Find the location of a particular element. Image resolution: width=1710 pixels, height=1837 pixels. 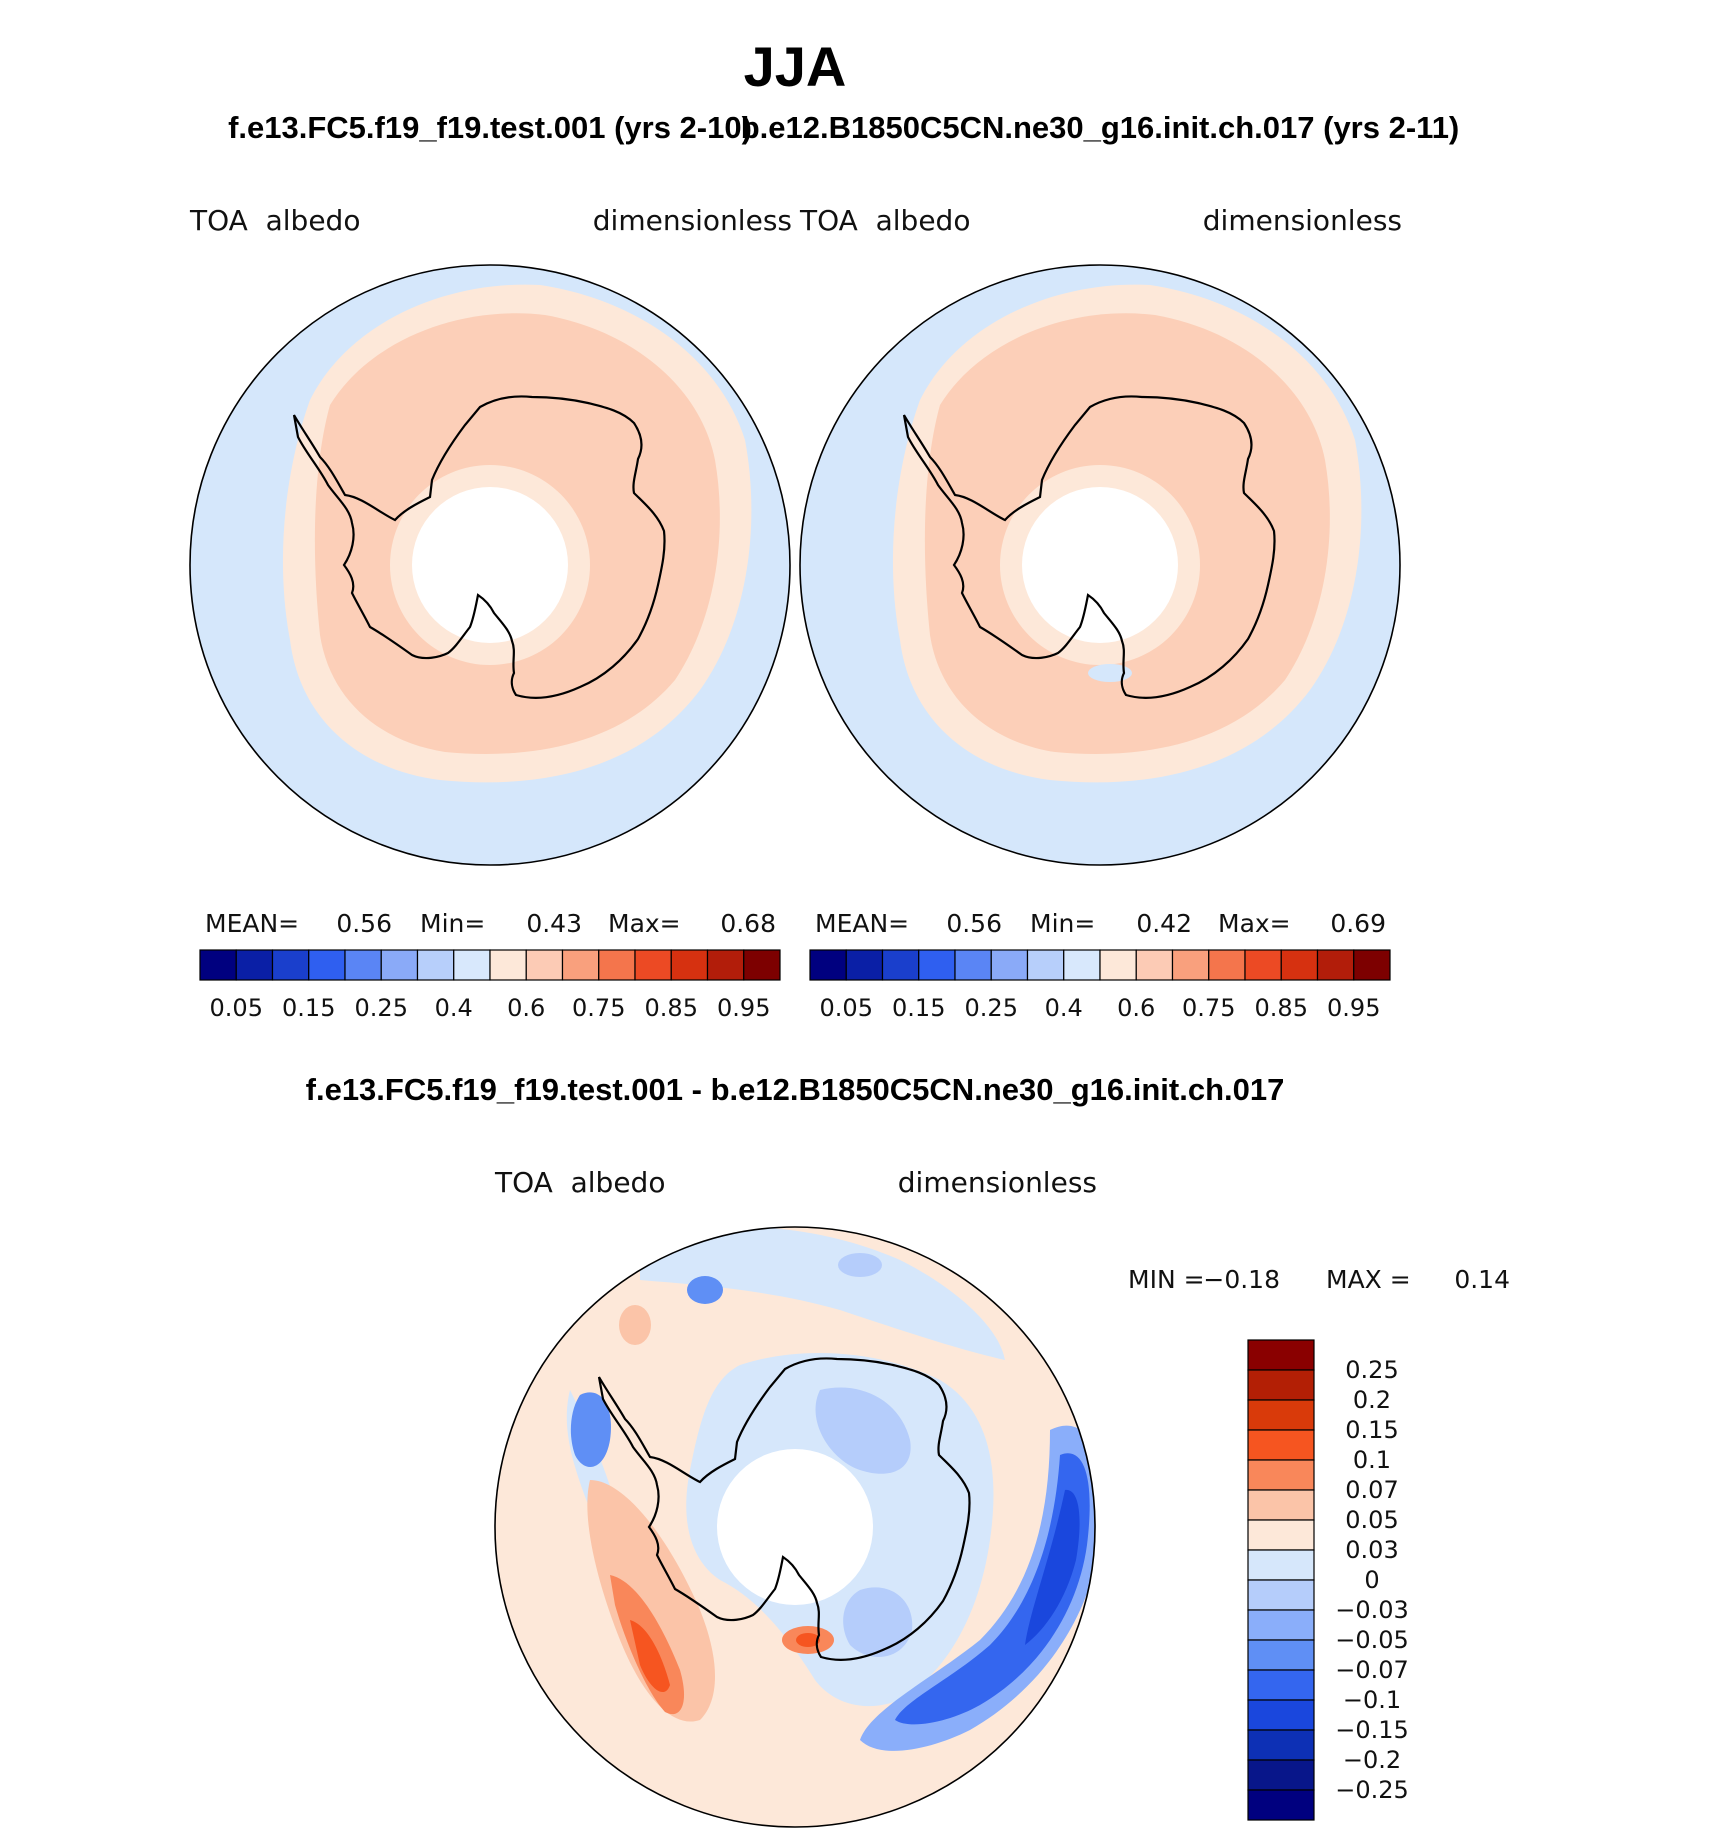

panel-2-variable-label: TOA albedo is located at coordinates (884, 220).